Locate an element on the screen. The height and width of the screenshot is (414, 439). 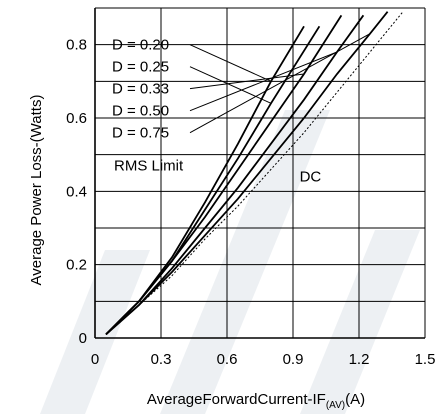
y-tick-label: 0.8 is located at coordinates (76, 45).